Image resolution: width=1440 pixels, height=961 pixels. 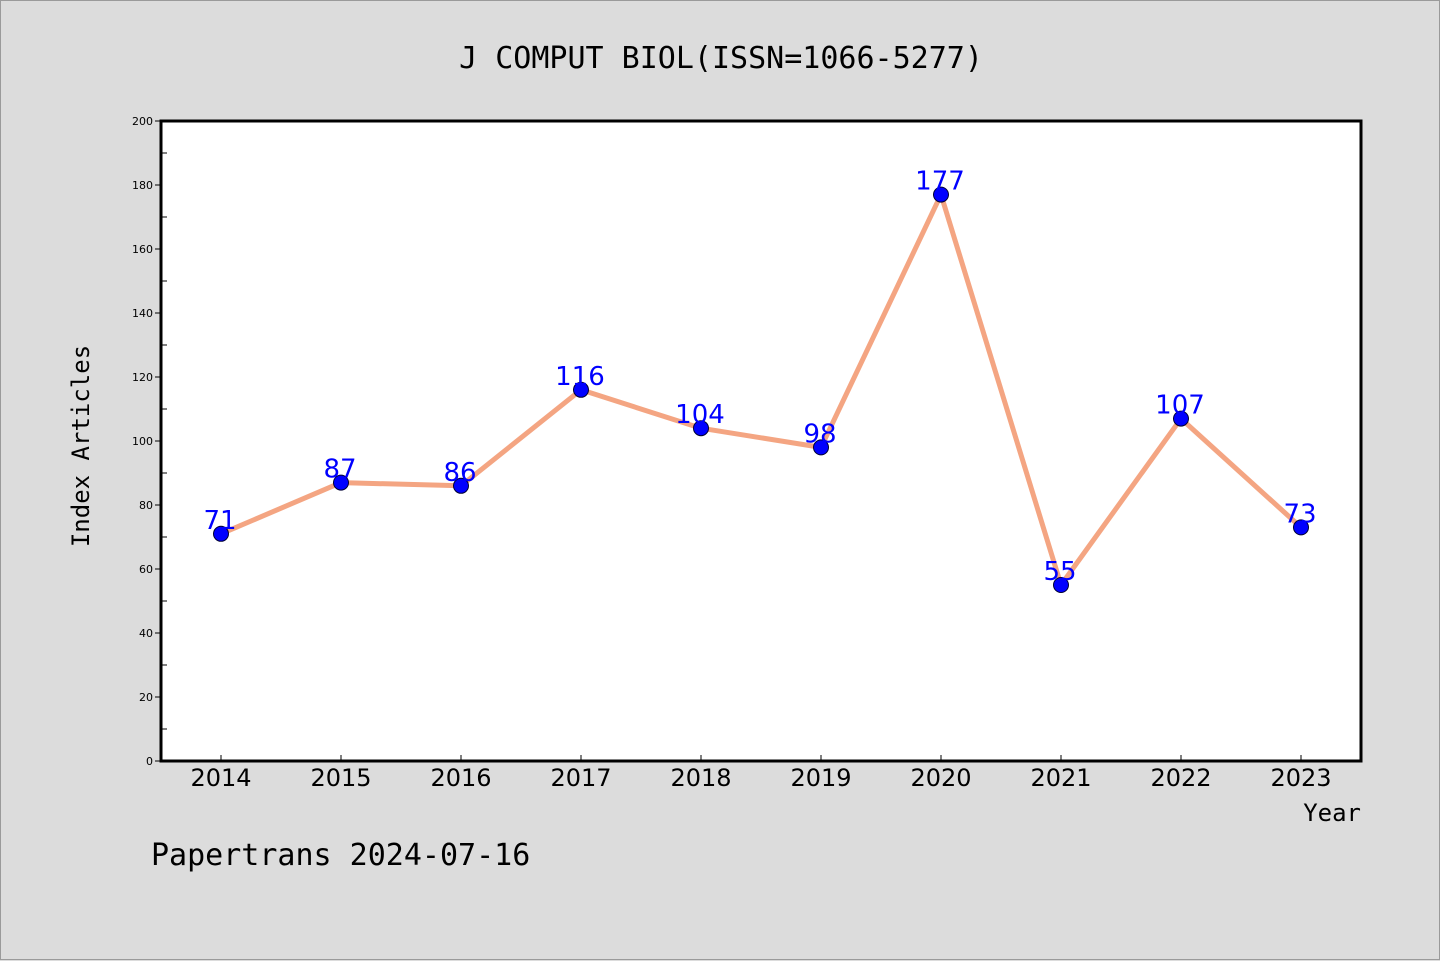 What do you see at coordinates (340, 855) in the screenshot?
I see `footer-credit: Papertrans 2024-07-16` at bounding box center [340, 855].